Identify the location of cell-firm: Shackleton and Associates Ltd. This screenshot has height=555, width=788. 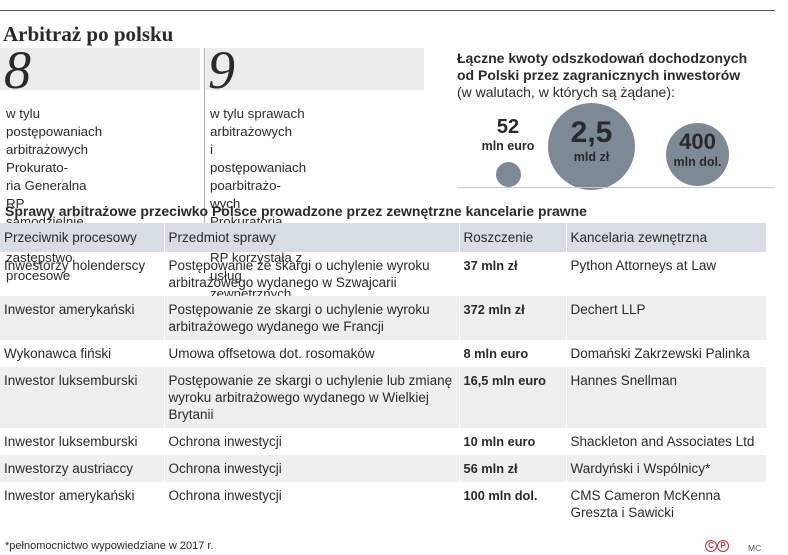
(665, 441).